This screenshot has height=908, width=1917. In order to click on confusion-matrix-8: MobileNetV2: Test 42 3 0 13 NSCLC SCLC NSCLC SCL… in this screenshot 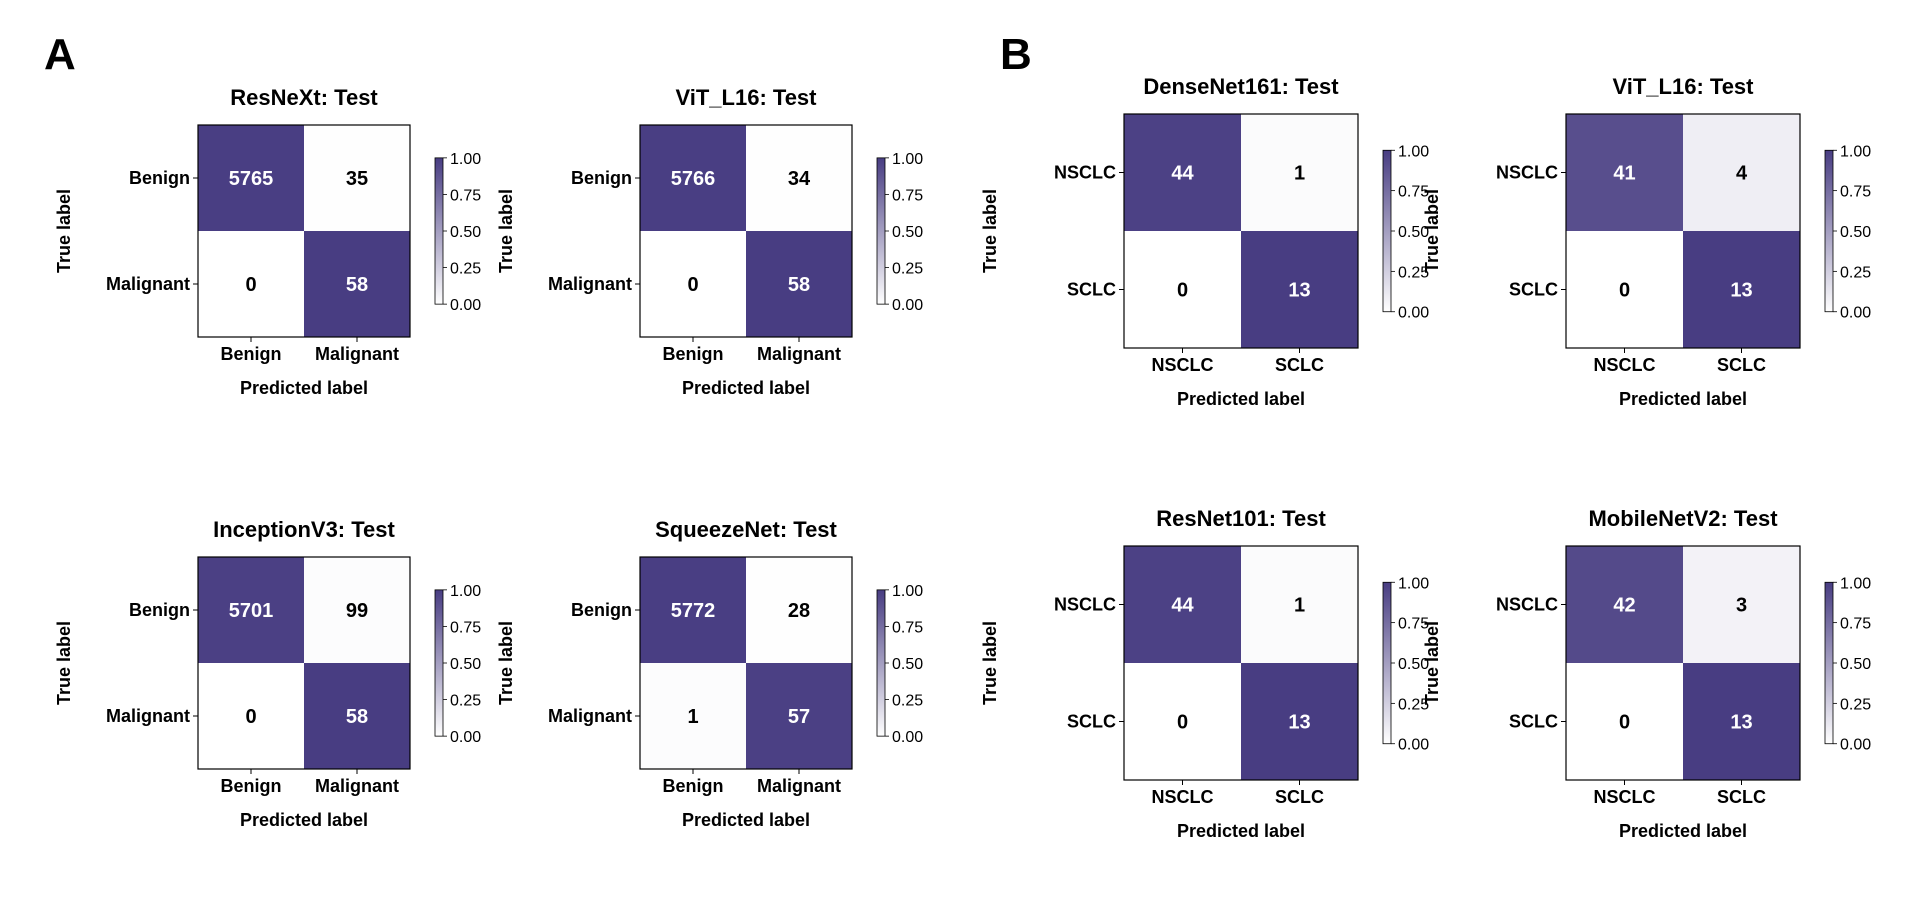, I will do `click(1646, 673)`.